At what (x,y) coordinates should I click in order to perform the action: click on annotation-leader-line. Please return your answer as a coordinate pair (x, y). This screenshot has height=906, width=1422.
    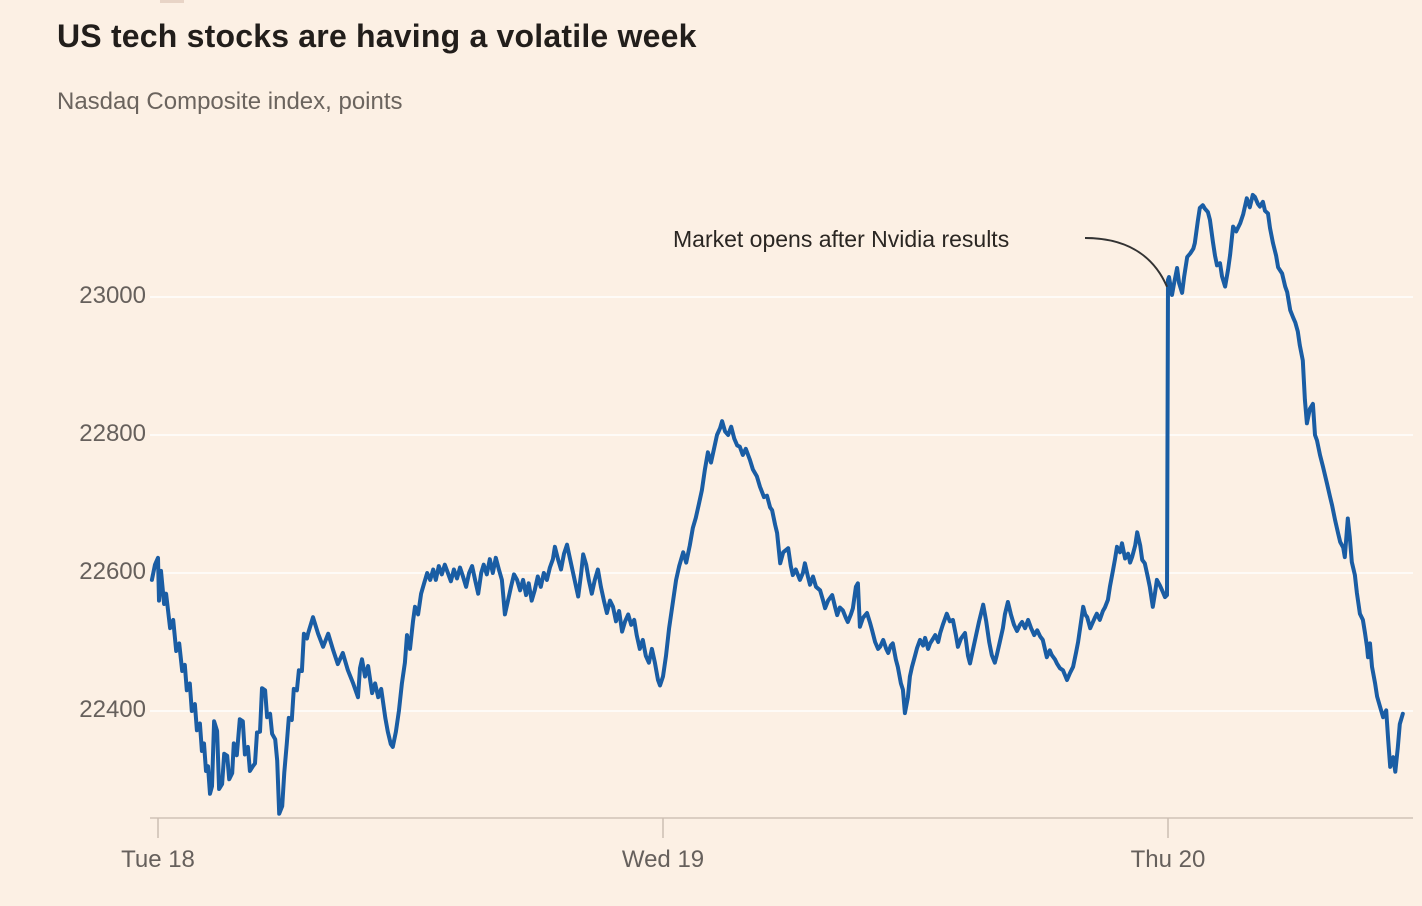
    Looking at the image, I should click on (1126, 262).